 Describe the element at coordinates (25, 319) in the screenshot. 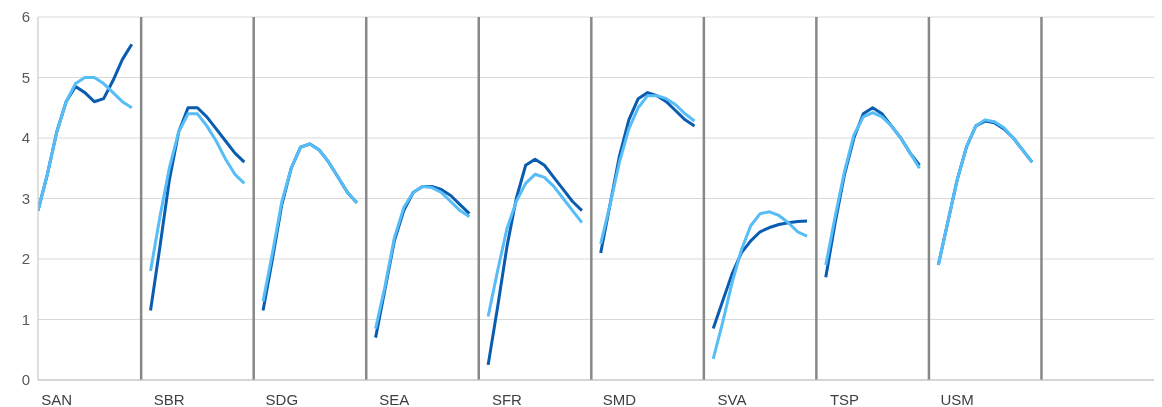

I see `y-tick-label: 1` at that location.